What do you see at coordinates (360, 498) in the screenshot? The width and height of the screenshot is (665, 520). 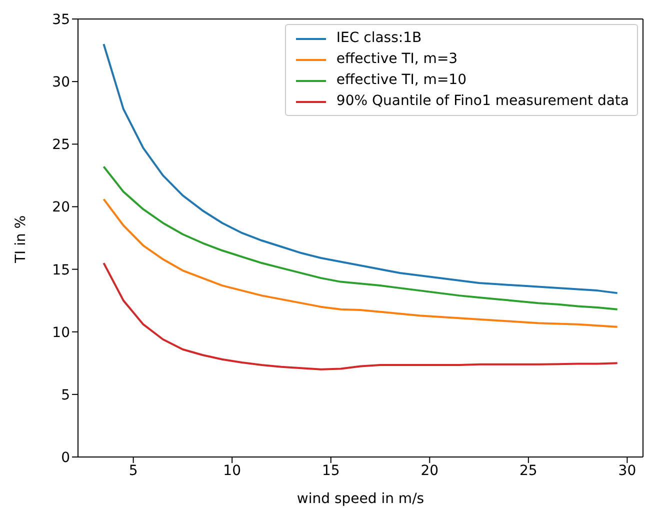 I see `x-axis-title: wind speed in m/s` at bounding box center [360, 498].